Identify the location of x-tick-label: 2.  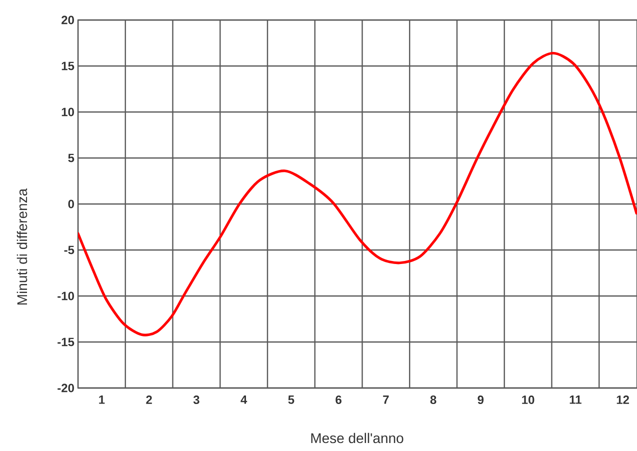
(149, 400).